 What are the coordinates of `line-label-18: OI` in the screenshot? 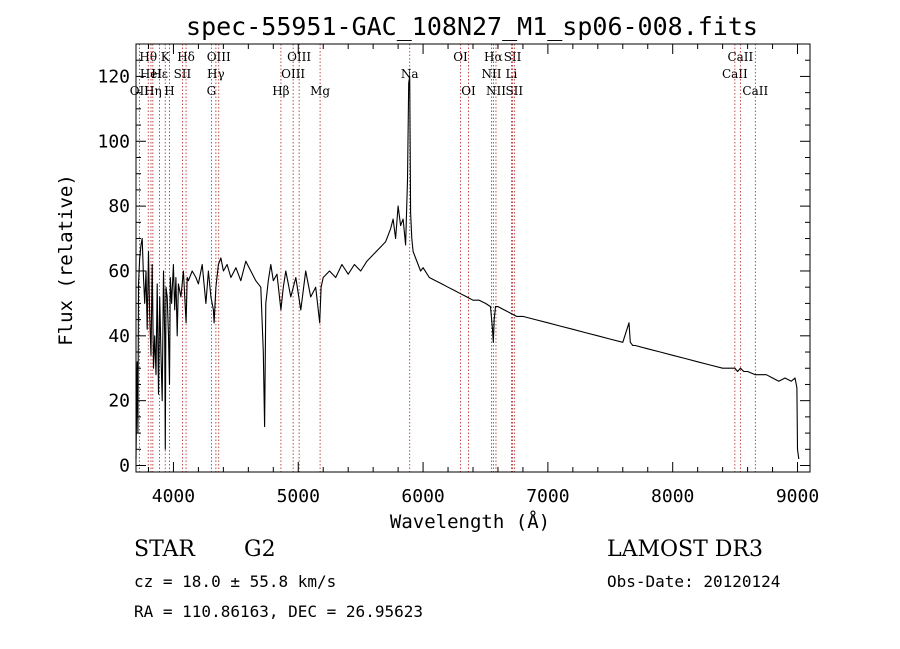 It's located at (468, 91).